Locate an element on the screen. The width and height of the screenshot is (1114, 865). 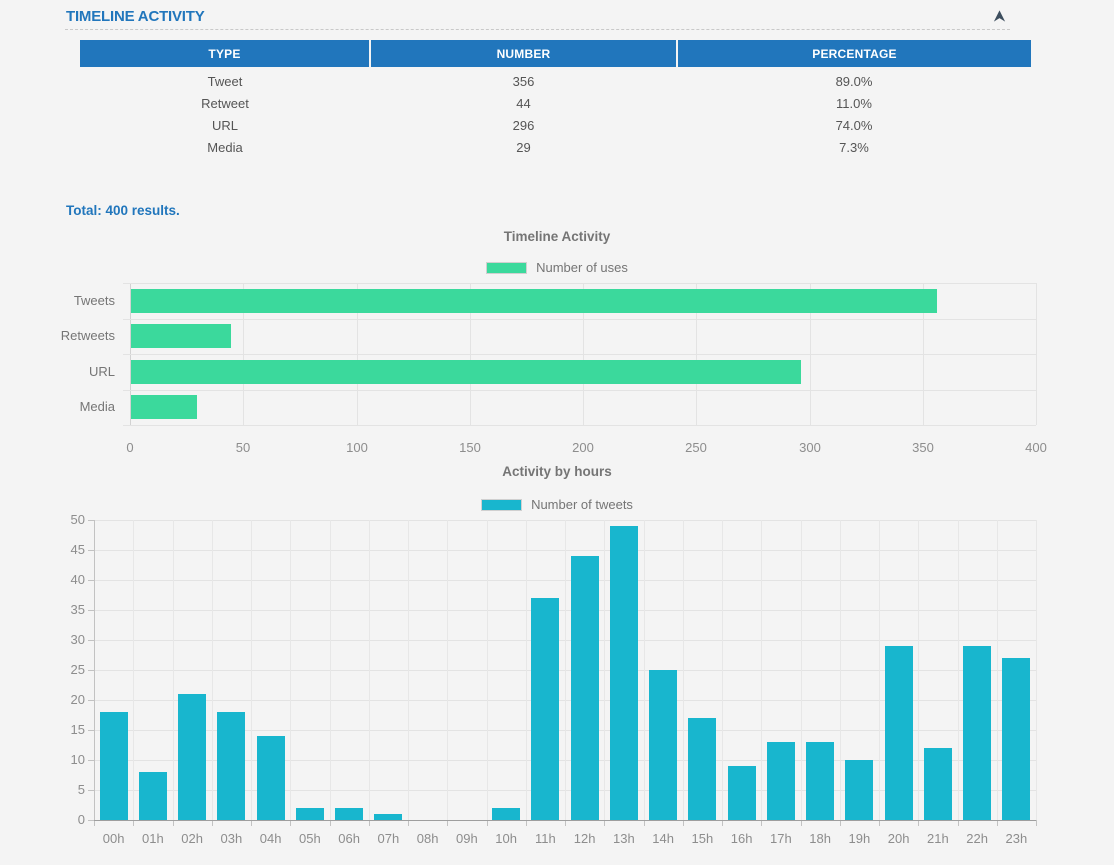
x-axis-line is located at coordinates (565, 820).